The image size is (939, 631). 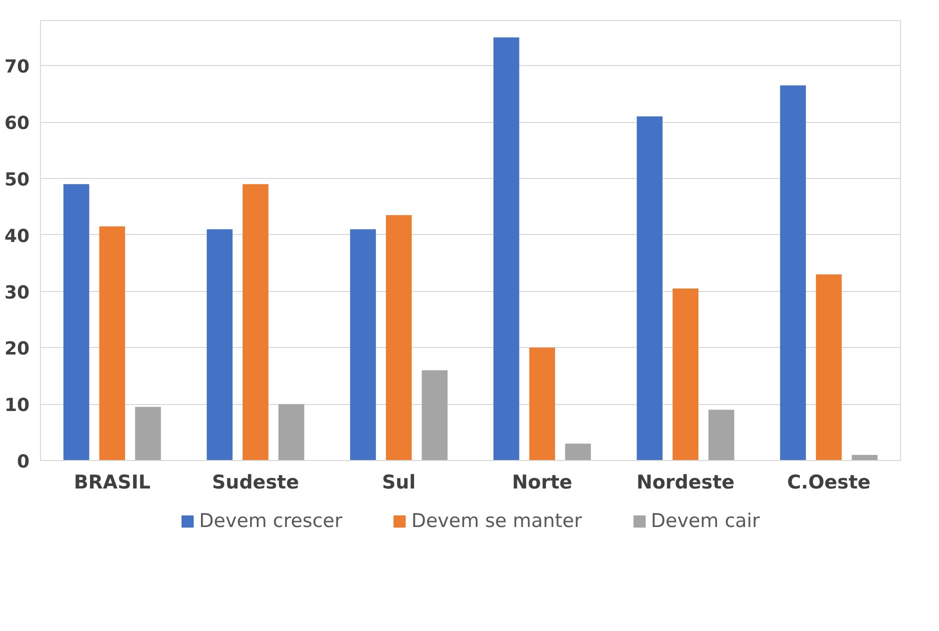 What do you see at coordinates (17, 293) in the screenshot?
I see `y-tick-label: 30` at bounding box center [17, 293].